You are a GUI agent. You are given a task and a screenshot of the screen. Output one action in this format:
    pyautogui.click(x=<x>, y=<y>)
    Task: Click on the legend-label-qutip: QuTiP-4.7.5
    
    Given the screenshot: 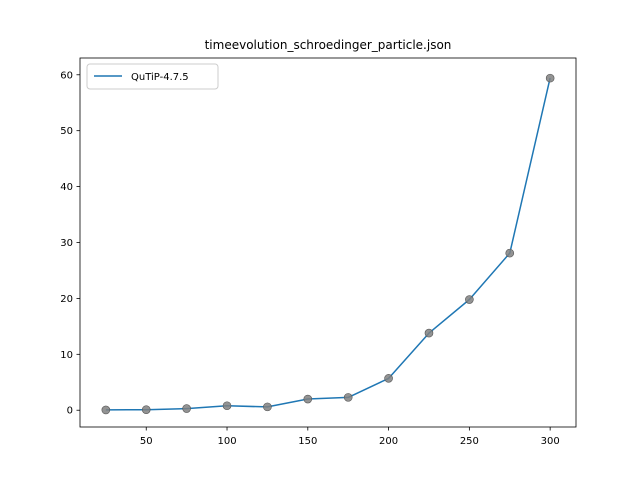 What is the action you would take?
    pyautogui.click(x=160, y=77)
    